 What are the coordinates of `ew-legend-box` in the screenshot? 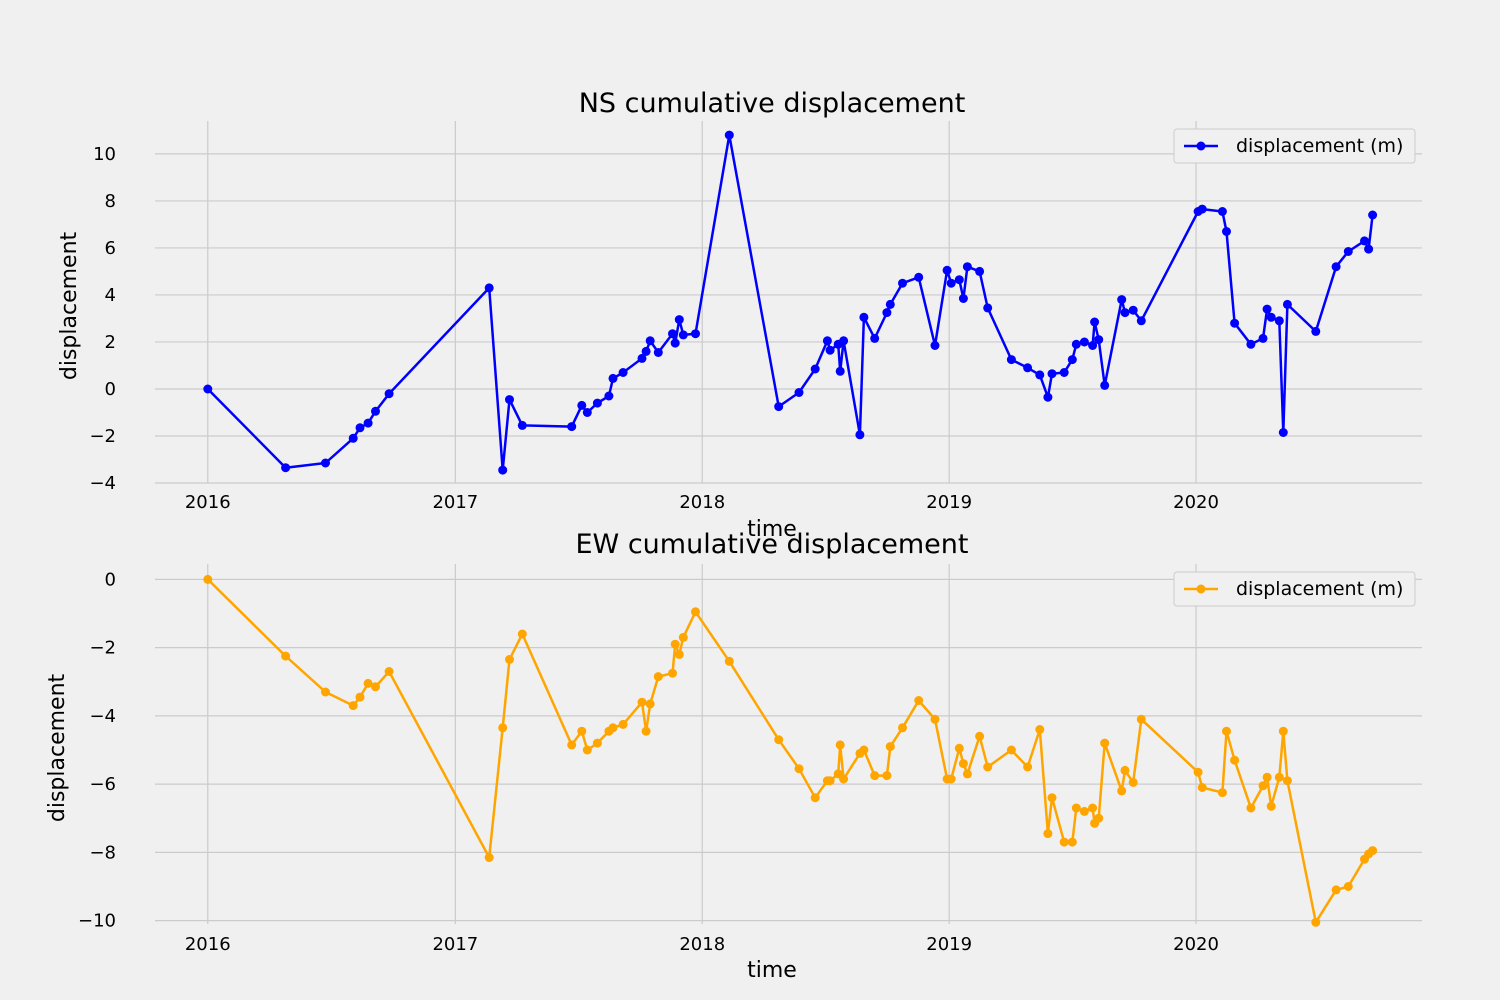 It's located at (1294, 589).